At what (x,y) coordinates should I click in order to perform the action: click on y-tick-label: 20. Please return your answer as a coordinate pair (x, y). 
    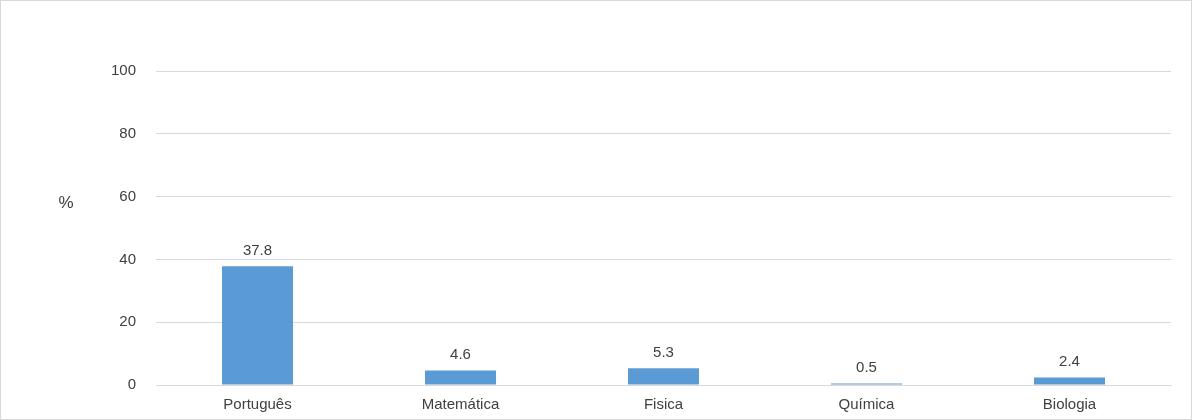
    Looking at the image, I should click on (128, 321).